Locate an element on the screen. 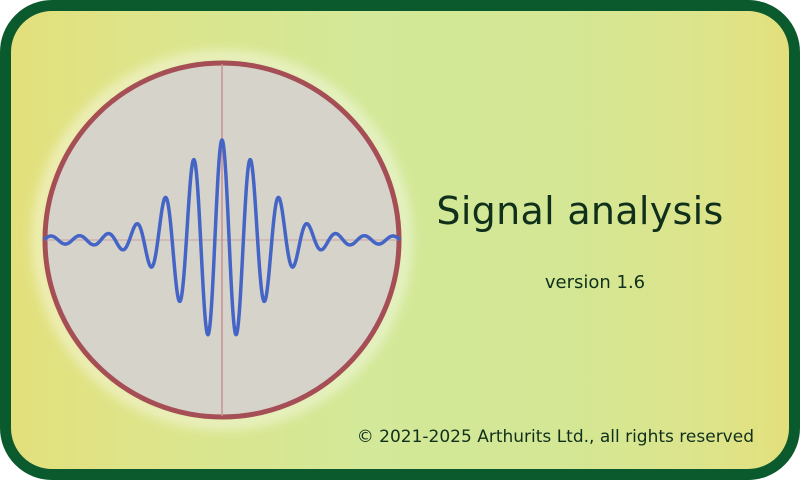  app-title: Signal analysis is located at coordinates (580, 211).